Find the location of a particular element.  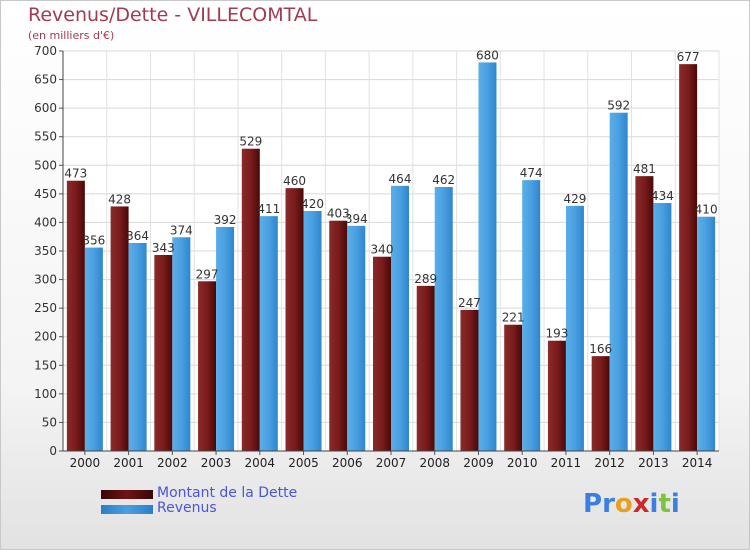

proxiti-logo: Proxiti is located at coordinates (631, 504).